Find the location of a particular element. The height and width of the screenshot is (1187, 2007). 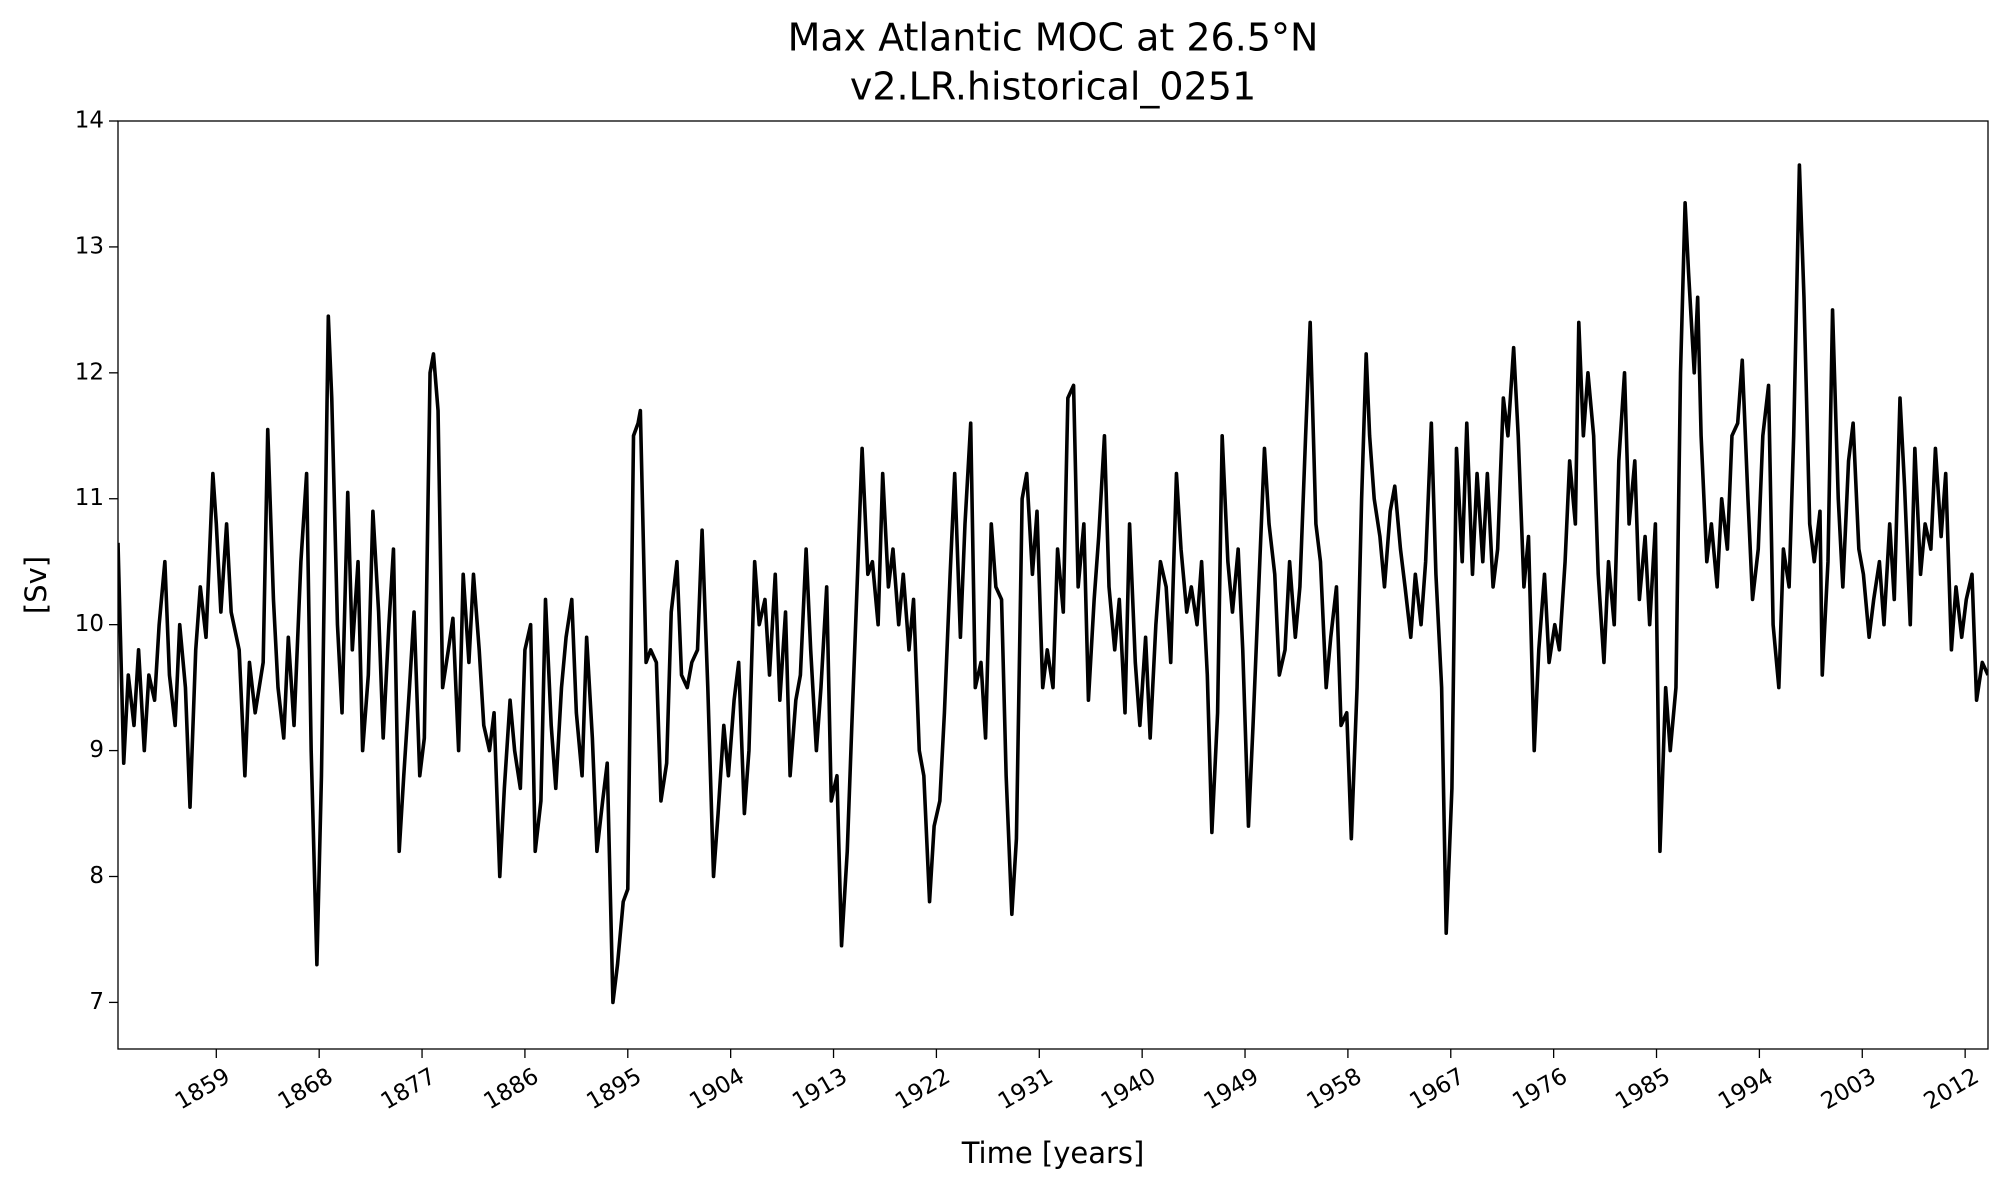

y-tick-label: 13 is located at coordinates (89, 246).